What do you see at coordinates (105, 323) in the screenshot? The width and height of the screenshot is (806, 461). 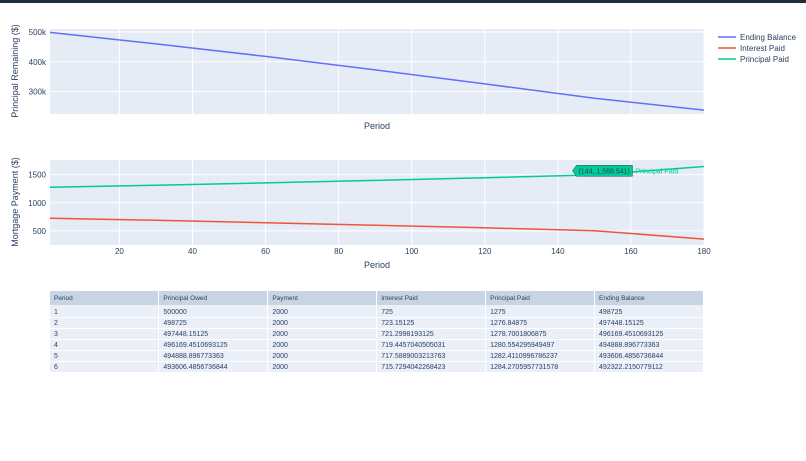 I see `table-cell-period: 2` at bounding box center [105, 323].